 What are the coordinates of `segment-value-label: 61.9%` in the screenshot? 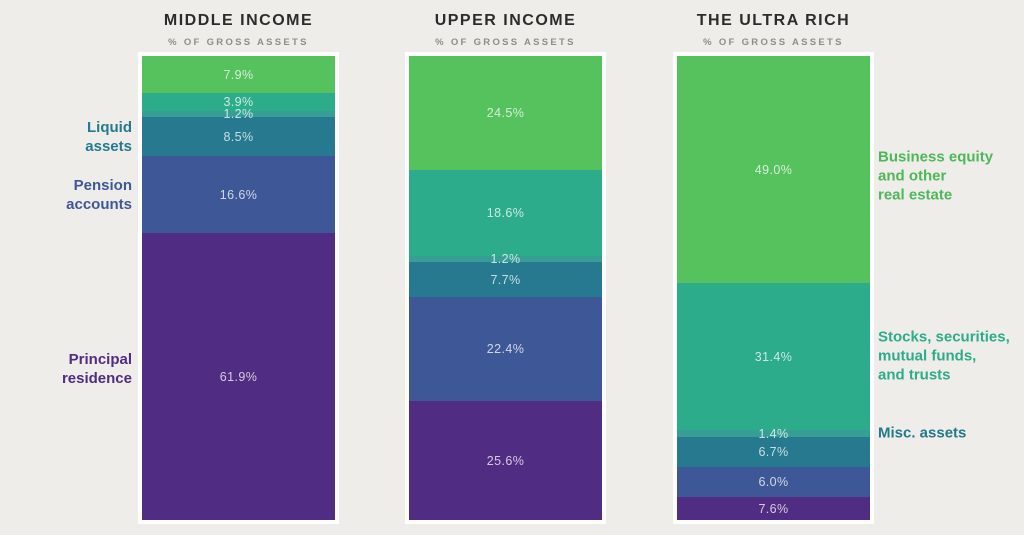 It's located at (238, 376).